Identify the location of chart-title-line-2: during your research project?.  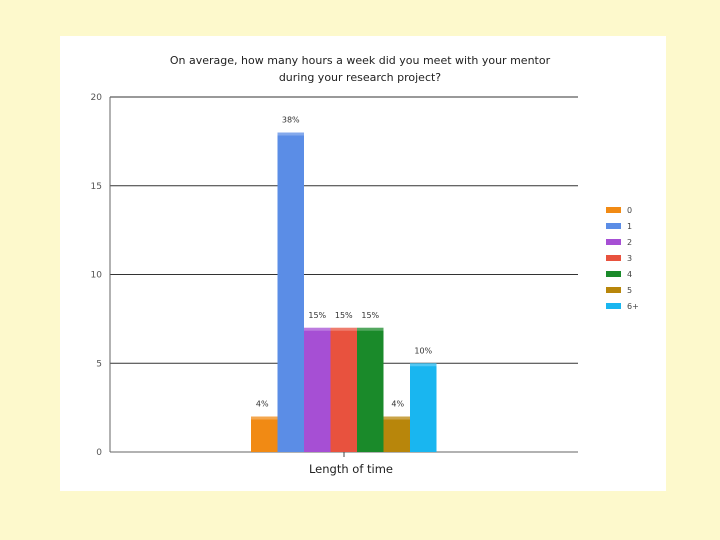
(360, 77).